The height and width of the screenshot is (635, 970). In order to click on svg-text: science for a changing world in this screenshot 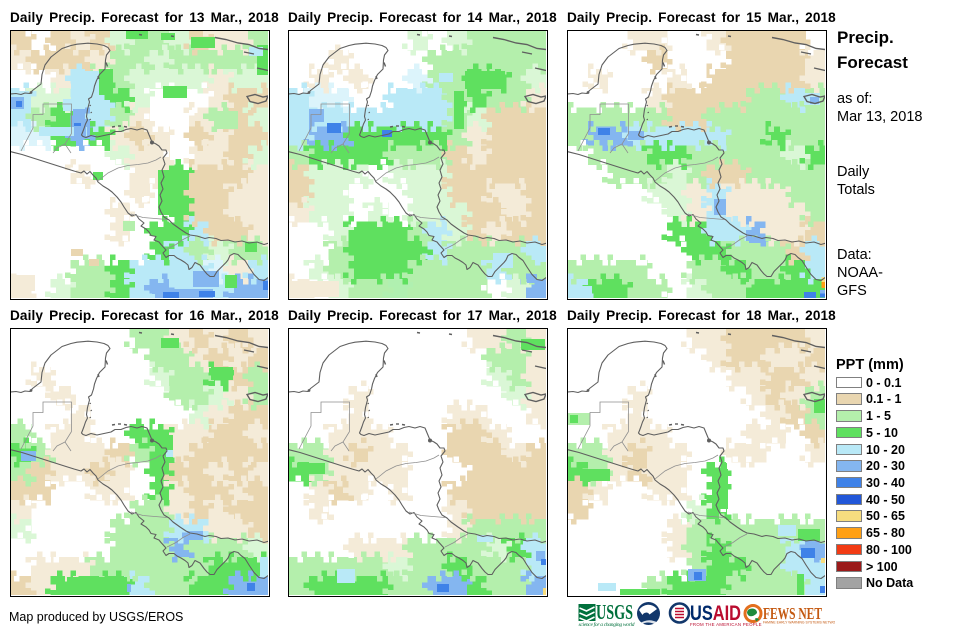, I will do `click(607, 624)`.